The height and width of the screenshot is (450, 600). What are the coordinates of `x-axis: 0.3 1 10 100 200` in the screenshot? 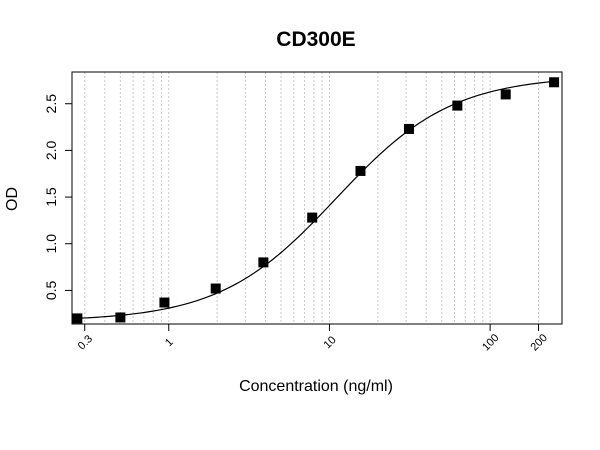 It's located at (313, 338).